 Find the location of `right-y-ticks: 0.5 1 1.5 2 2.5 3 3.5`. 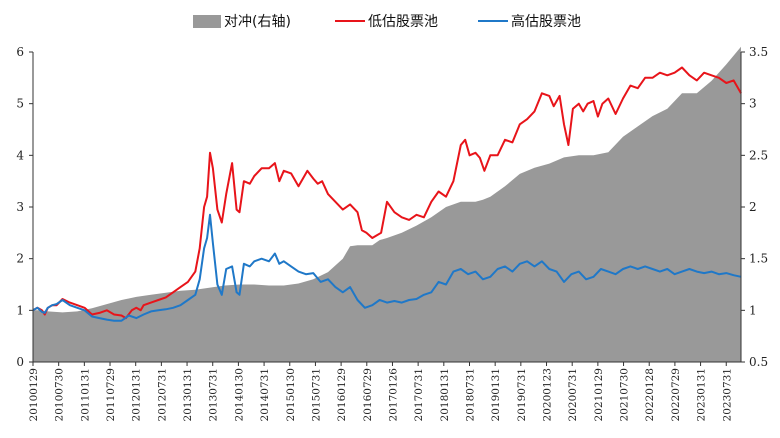

right-y-ticks: 0.5 1 1.5 2 2.5 3 3.5 is located at coordinates (754, 207).